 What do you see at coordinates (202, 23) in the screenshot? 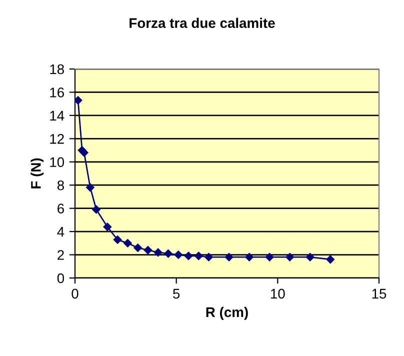
I see `chart-title: Forza tra due calamite` at bounding box center [202, 23].